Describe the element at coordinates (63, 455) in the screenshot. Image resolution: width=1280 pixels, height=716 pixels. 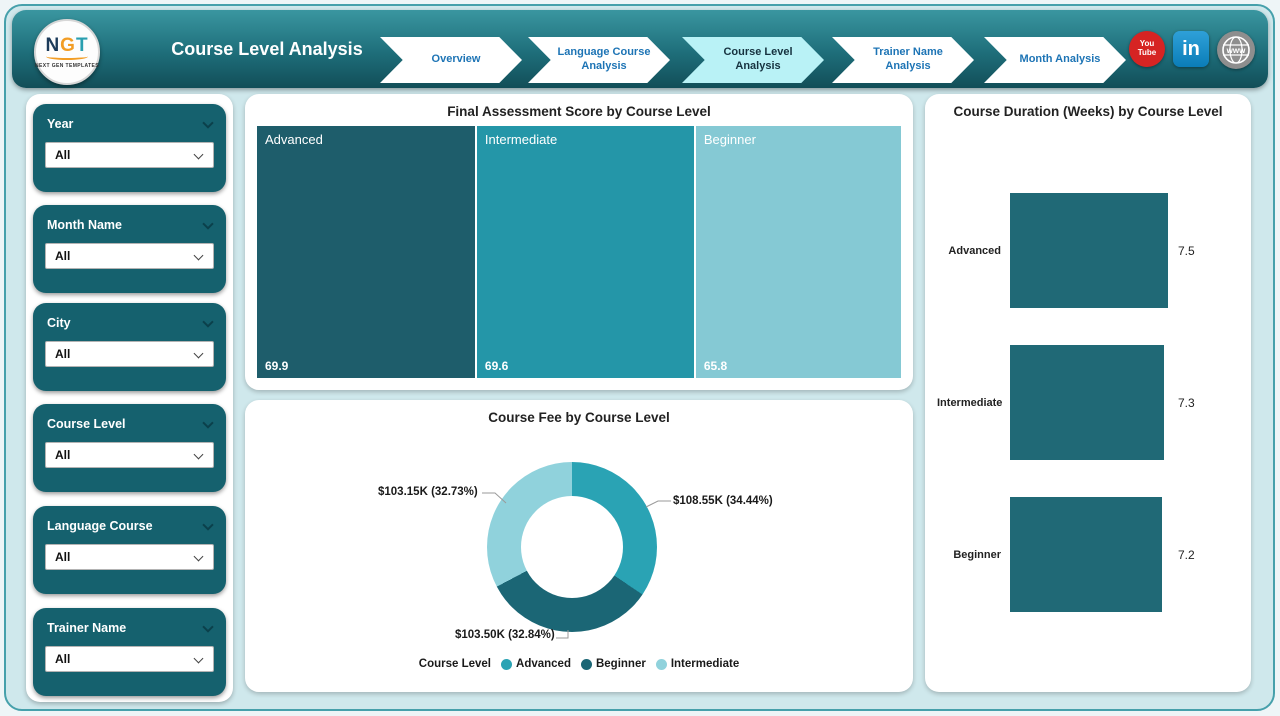
I see `course-level-select-value: All` at that location.